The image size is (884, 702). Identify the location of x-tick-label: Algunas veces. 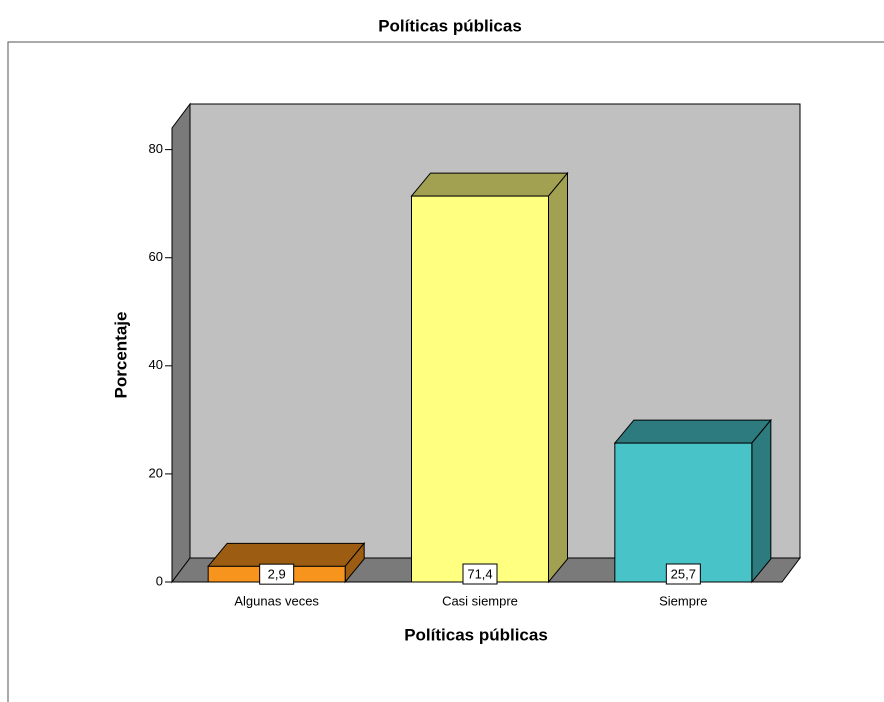
(276, 600).